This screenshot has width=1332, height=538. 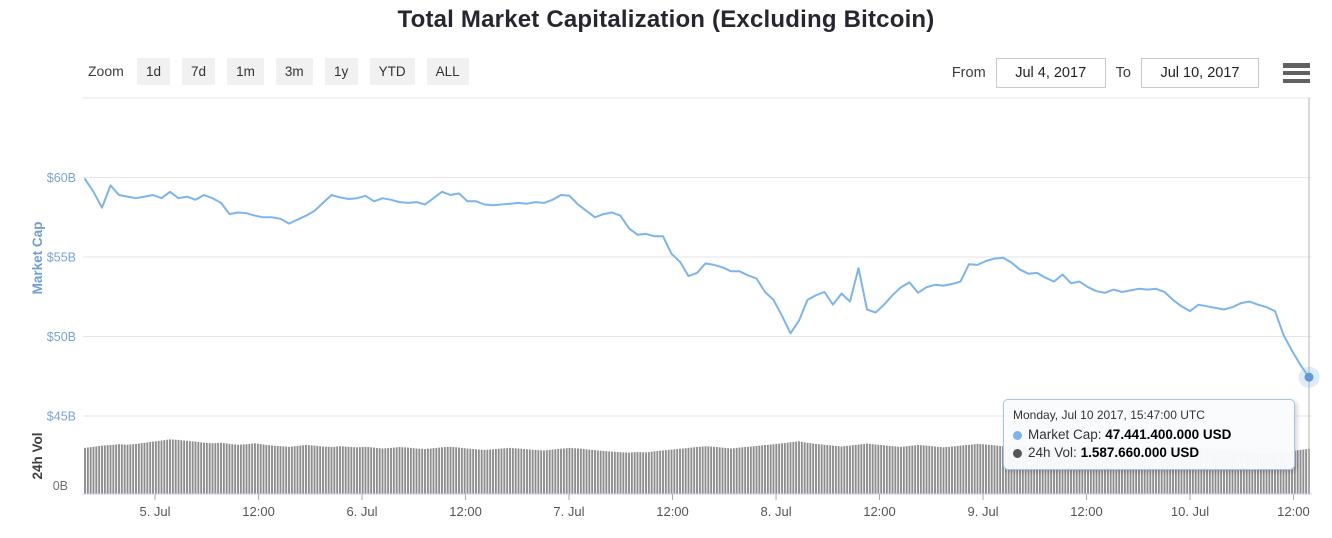 What do you see at coordinates (983, 511) in the screenshot?
I see `x-axis-tick-label: 9. Jul` at bounding box center [983, 511].